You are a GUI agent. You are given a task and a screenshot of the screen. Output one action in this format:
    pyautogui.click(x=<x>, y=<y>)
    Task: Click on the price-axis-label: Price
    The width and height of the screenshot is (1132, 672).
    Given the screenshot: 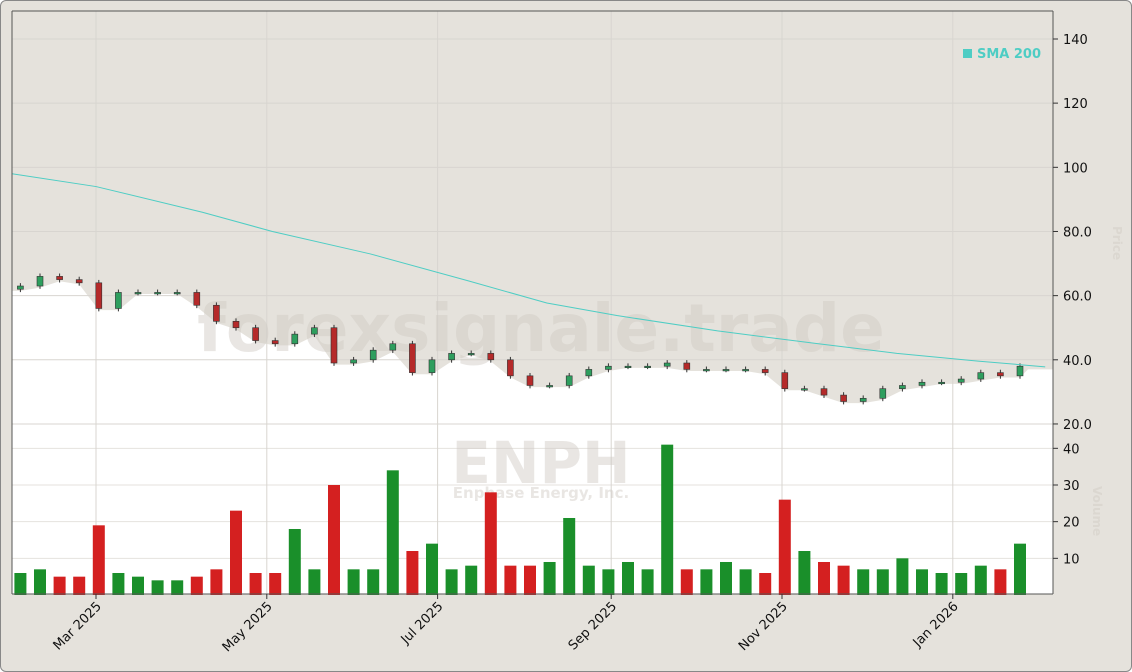 What is the action you would take?
    pyautogui.click(x=1117, y=243)
    